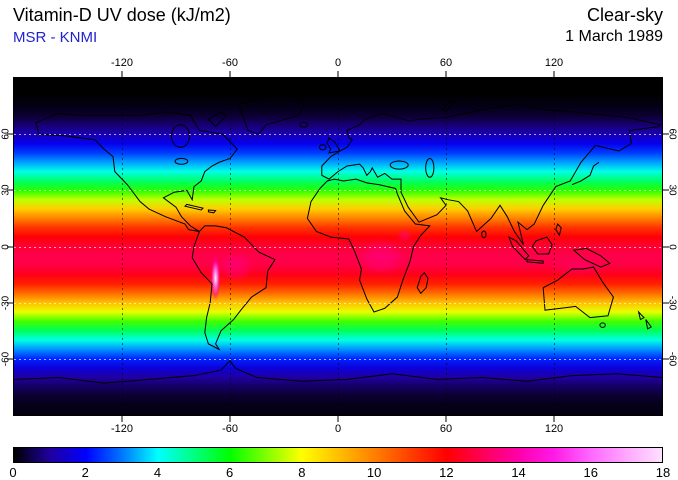 The height and width of the screenshot is (480, 678). Describe the element at coordinates (322, 147) in the screenshot. I see `coastline-ireland` at that location.